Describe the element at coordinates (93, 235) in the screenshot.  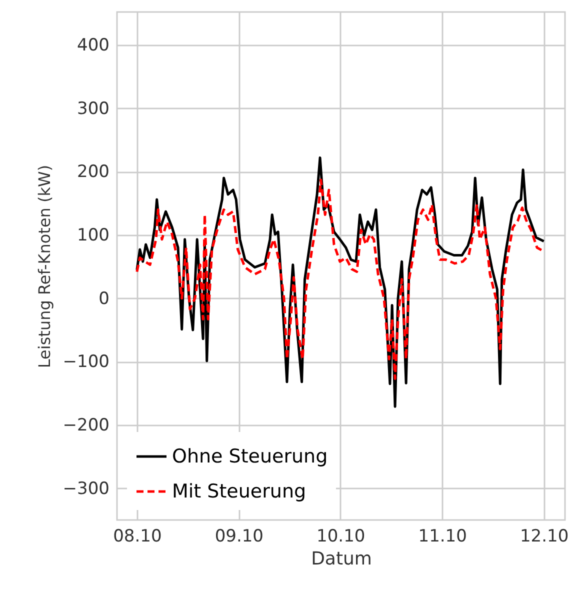
I see `y-tick-label: 100` at that location.